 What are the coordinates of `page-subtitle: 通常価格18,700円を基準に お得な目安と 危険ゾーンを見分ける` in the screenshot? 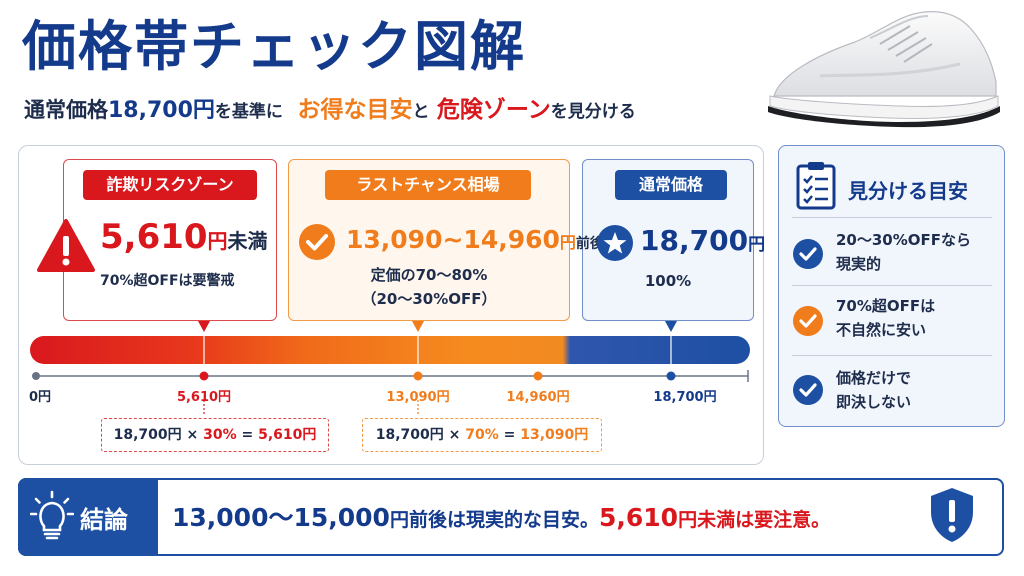 It's located at (330, 111).